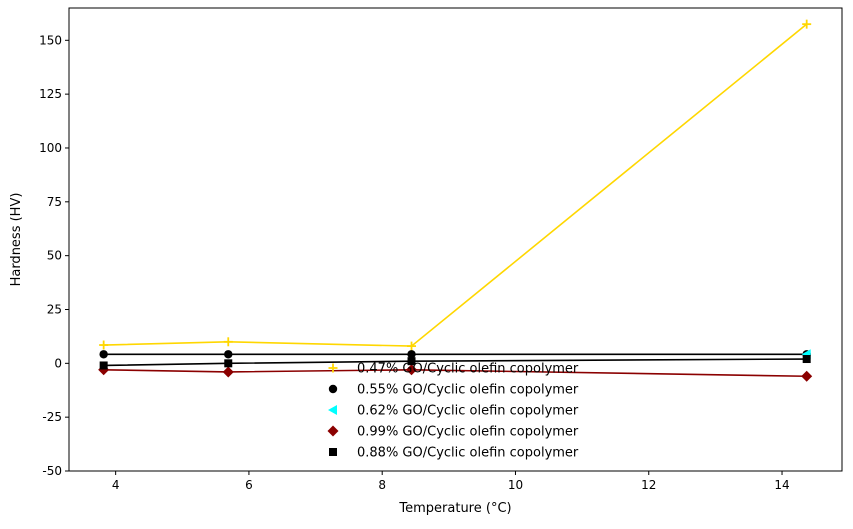  I want to click on x-axis-label: Temperature (°C), so click(454, 508).